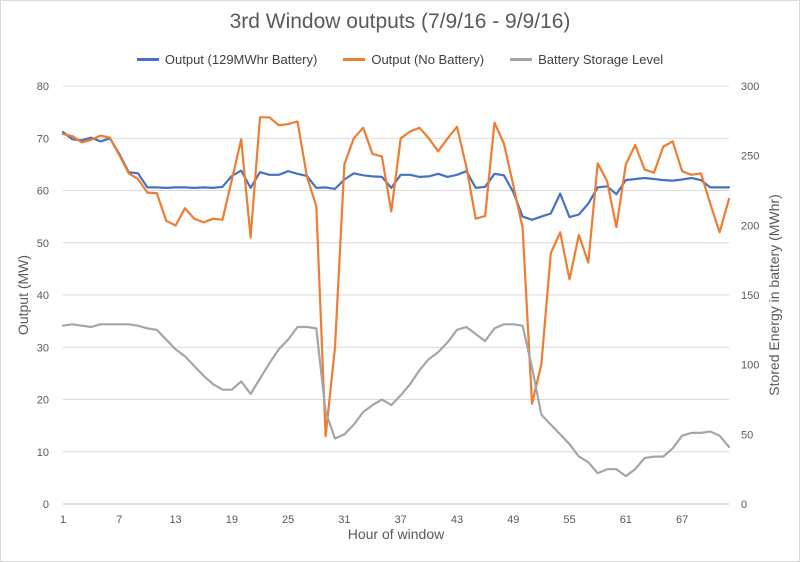  What do you see at coordinates (747, 435) in the screenshot?
I see `y2-tick-label: 50` at bounding box center [747, 435].